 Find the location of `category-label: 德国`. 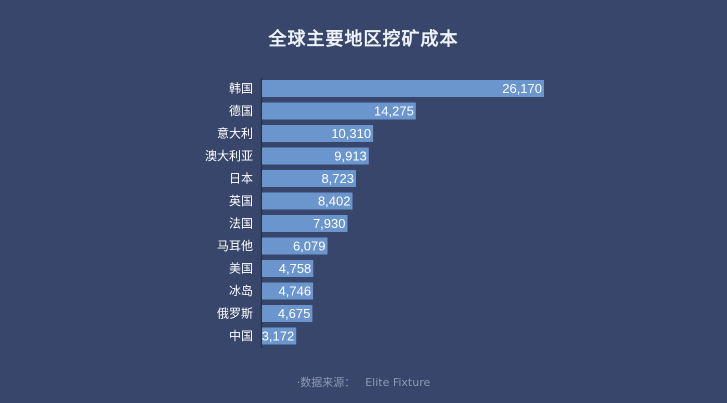

category-label: 德国 is located at coordinates (241, 110).